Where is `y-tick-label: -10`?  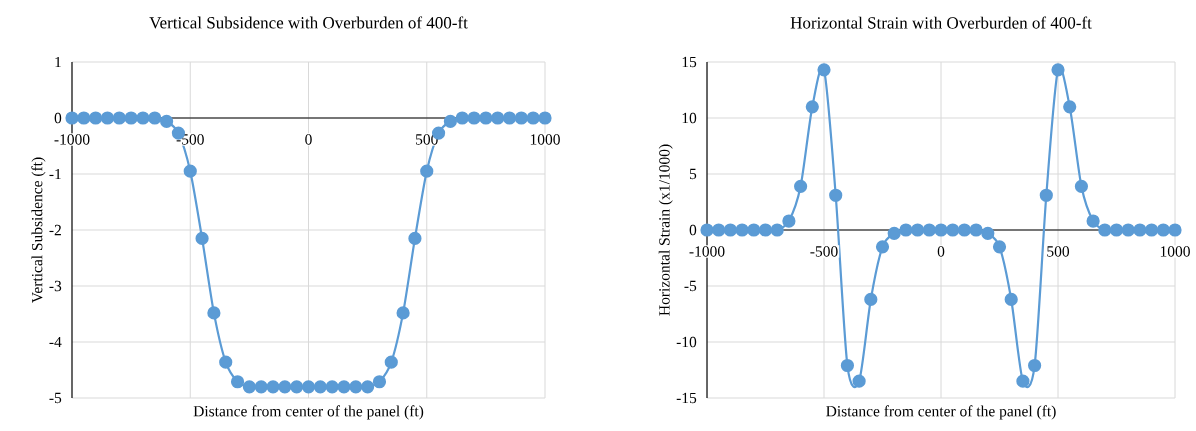 y-tick-label: -10 is located at coordinates (686, 342).